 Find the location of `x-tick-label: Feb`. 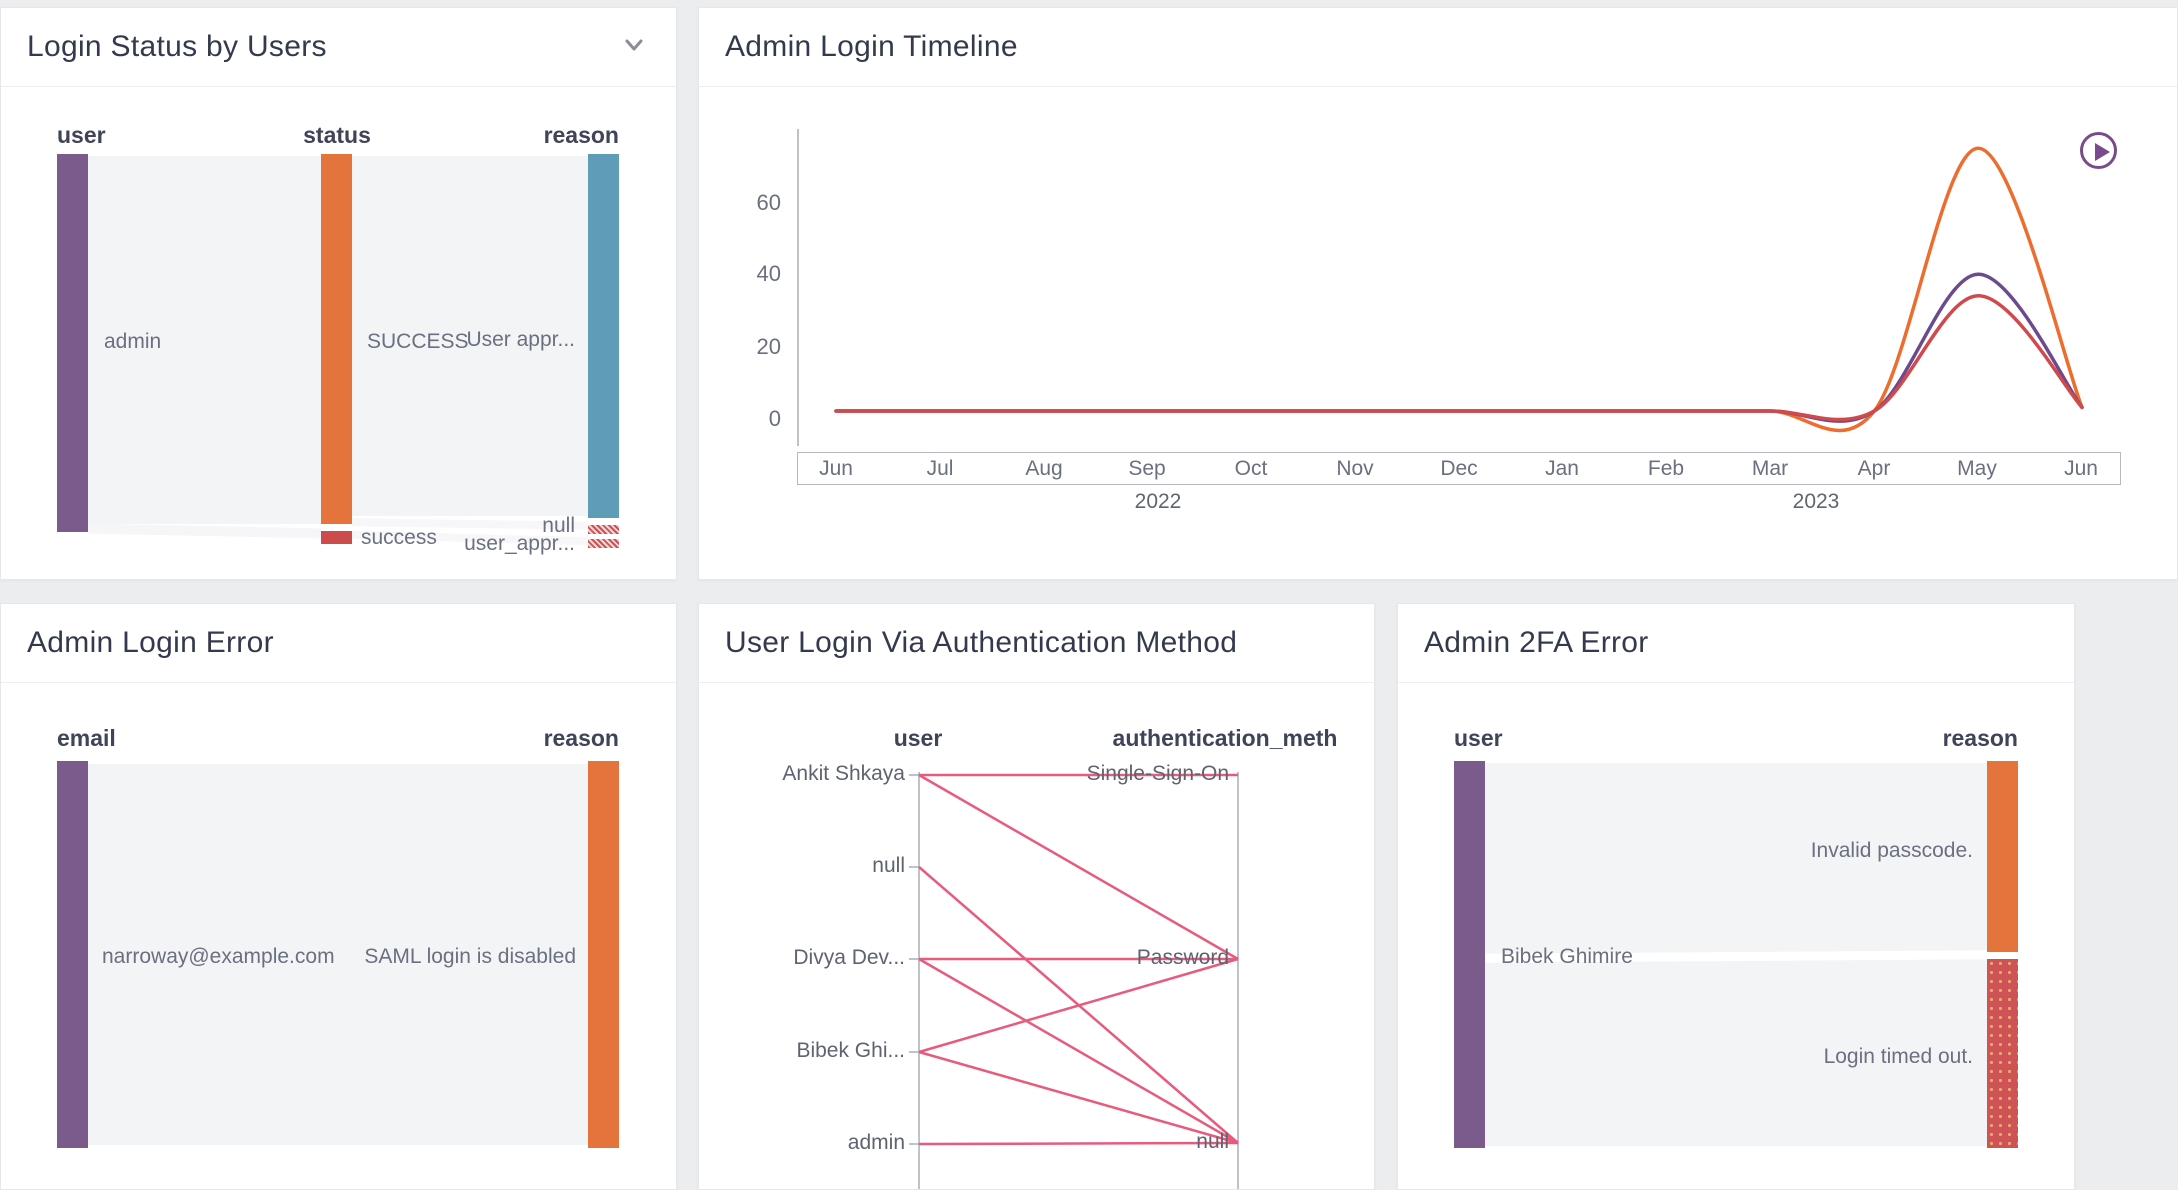

x-tick-label: Feb is located at coordinates (1666, 468).